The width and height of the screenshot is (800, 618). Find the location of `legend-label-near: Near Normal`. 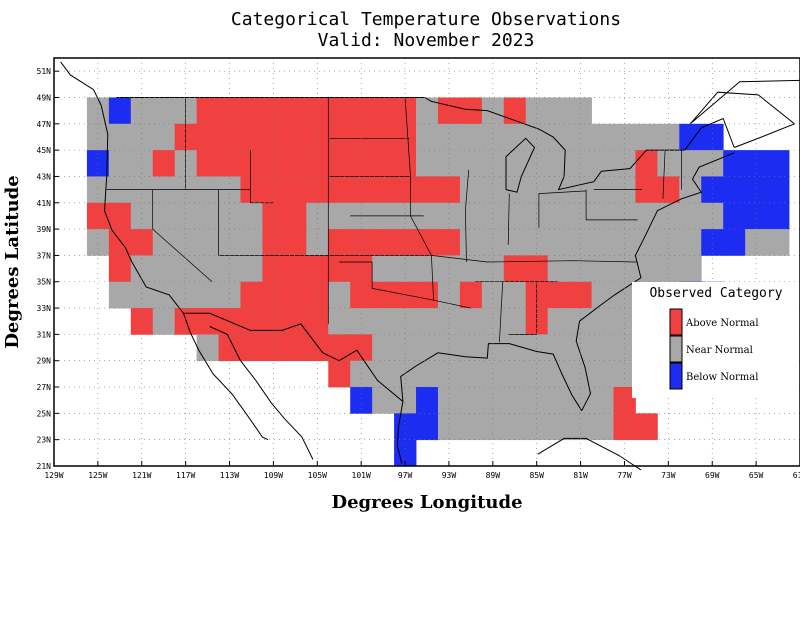

legend-label-near: Near Normal is located at coordinates (719, 350).